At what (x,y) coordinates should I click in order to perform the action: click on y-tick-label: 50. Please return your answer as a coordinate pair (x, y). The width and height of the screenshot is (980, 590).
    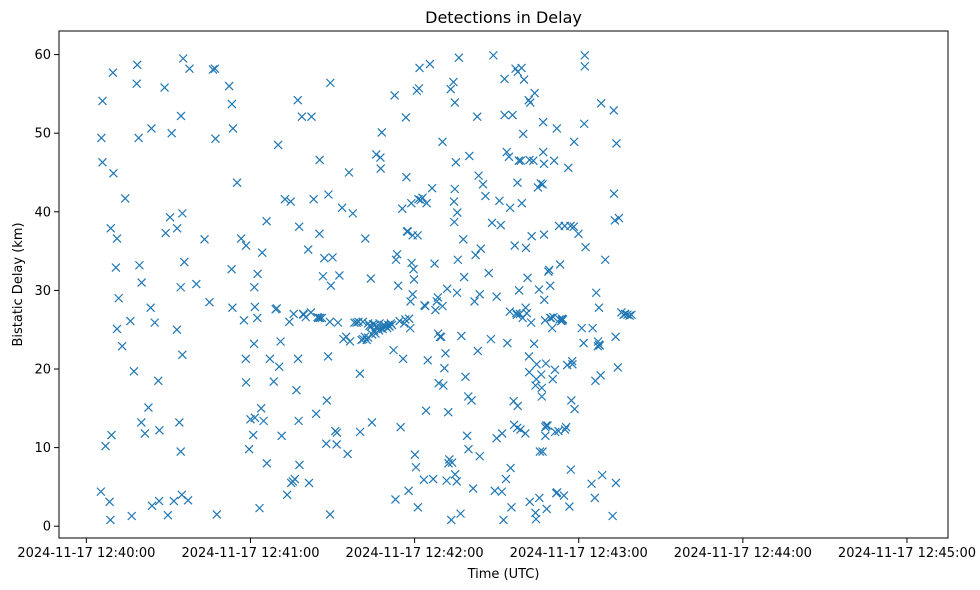
    Looking at the image, I should click on (42, 134).